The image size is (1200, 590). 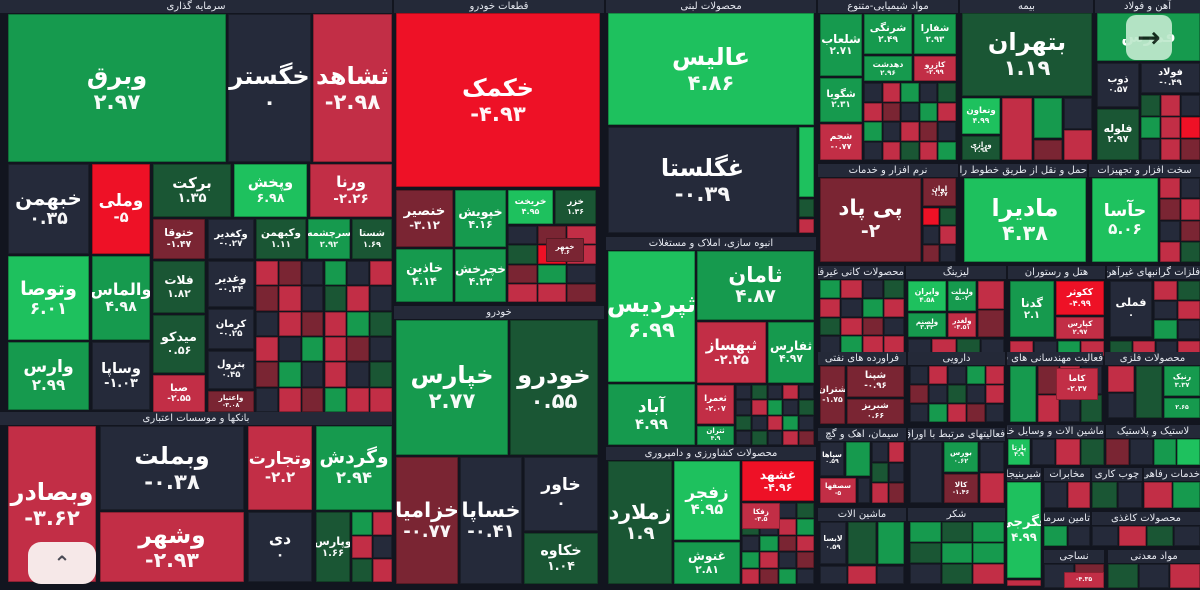 What do you see at coordinates (329, 239) in the screenshot?
I see `stock-tile: سرچشمه ۲.۹۲` at bounding box center [329, 239].